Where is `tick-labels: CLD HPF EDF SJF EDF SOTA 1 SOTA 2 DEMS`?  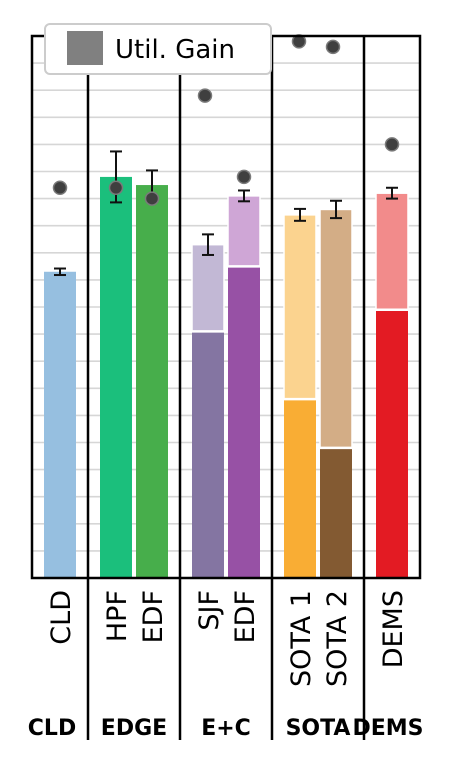
tick-labels: CLD HPF EDF SJF EDF SOTA 1 SOTA 2 DEMS is located at coordinates (227, 638).